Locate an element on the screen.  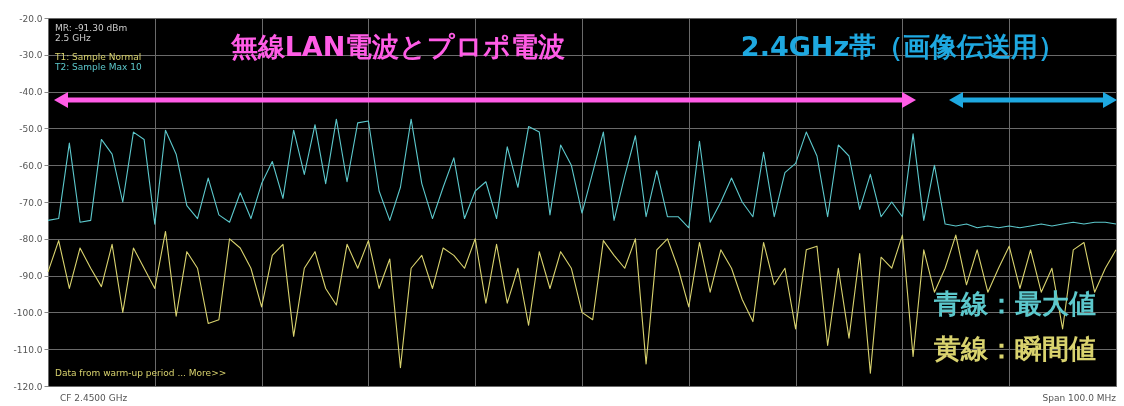
y-tick-label: -80.0 is located at coordinates (31, 239).